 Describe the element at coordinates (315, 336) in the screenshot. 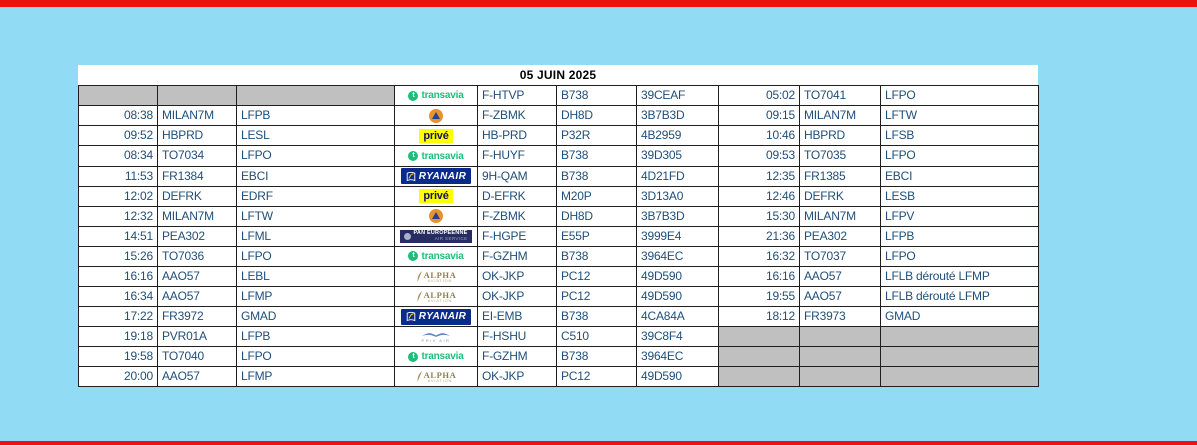

I see `origin-cell: LFPB` at that location.